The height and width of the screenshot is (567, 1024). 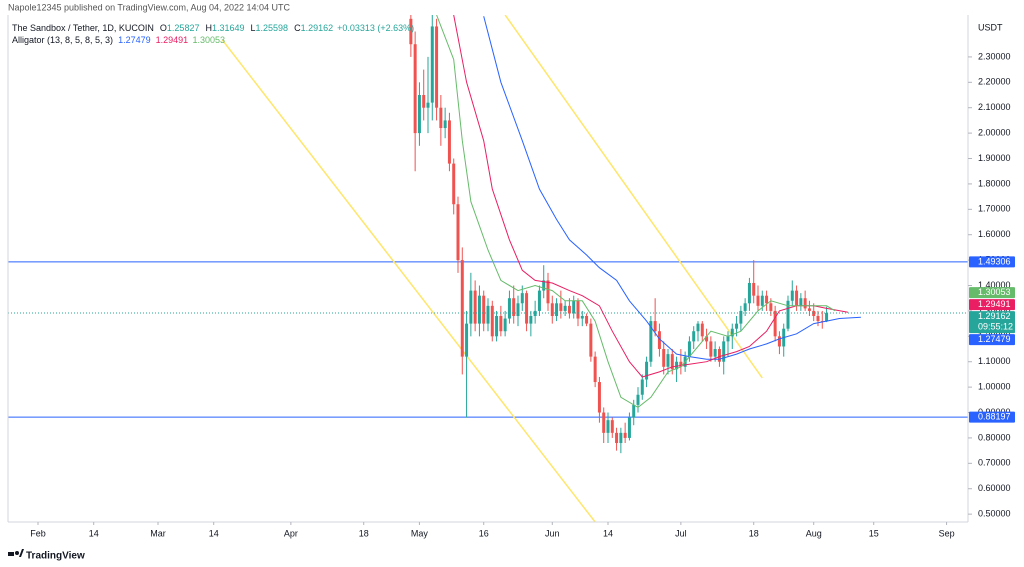 What do you see at coordinates (375, 28) in the screenshot?
I see `change: +0.03313 (+2.63%)` at bounding box center [375, 28].